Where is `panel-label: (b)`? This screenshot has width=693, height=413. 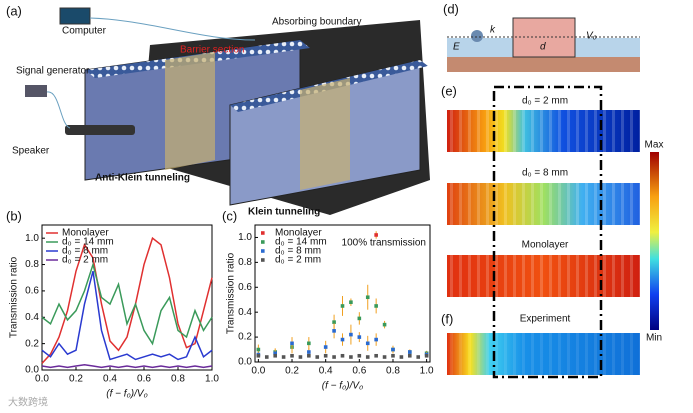 panel-label: (b) is located at coordinates (14, 215).